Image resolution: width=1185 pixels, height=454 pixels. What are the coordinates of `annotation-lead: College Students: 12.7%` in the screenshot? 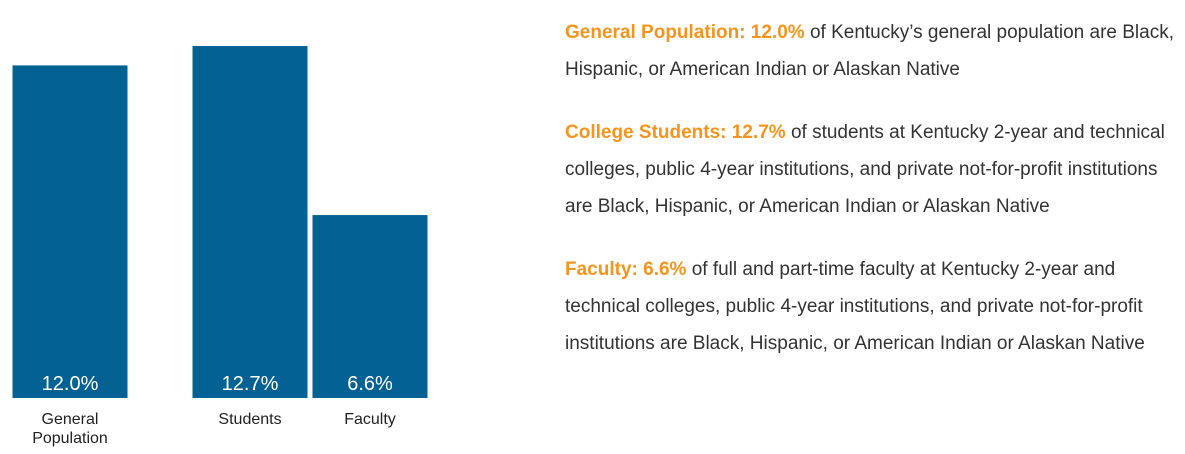 It's located at (675, 132).